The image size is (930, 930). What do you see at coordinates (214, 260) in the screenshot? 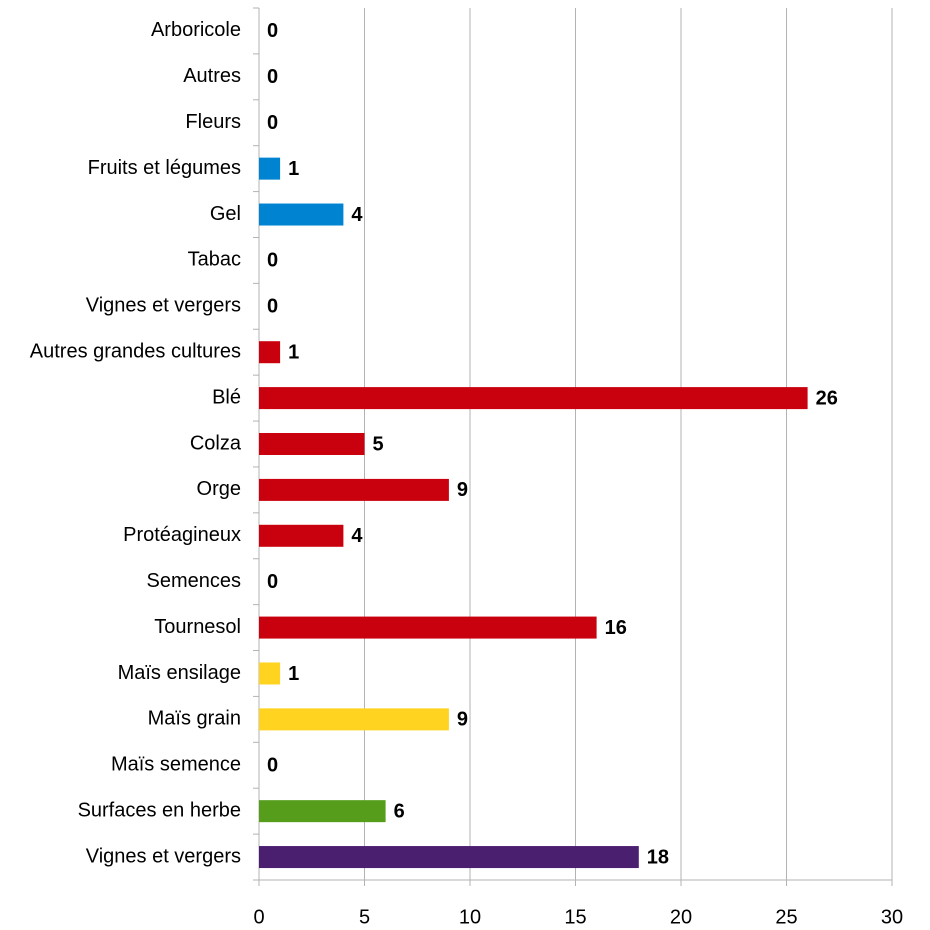
I see `y-tick-label: Tabac` at bounding box center [214, 260].